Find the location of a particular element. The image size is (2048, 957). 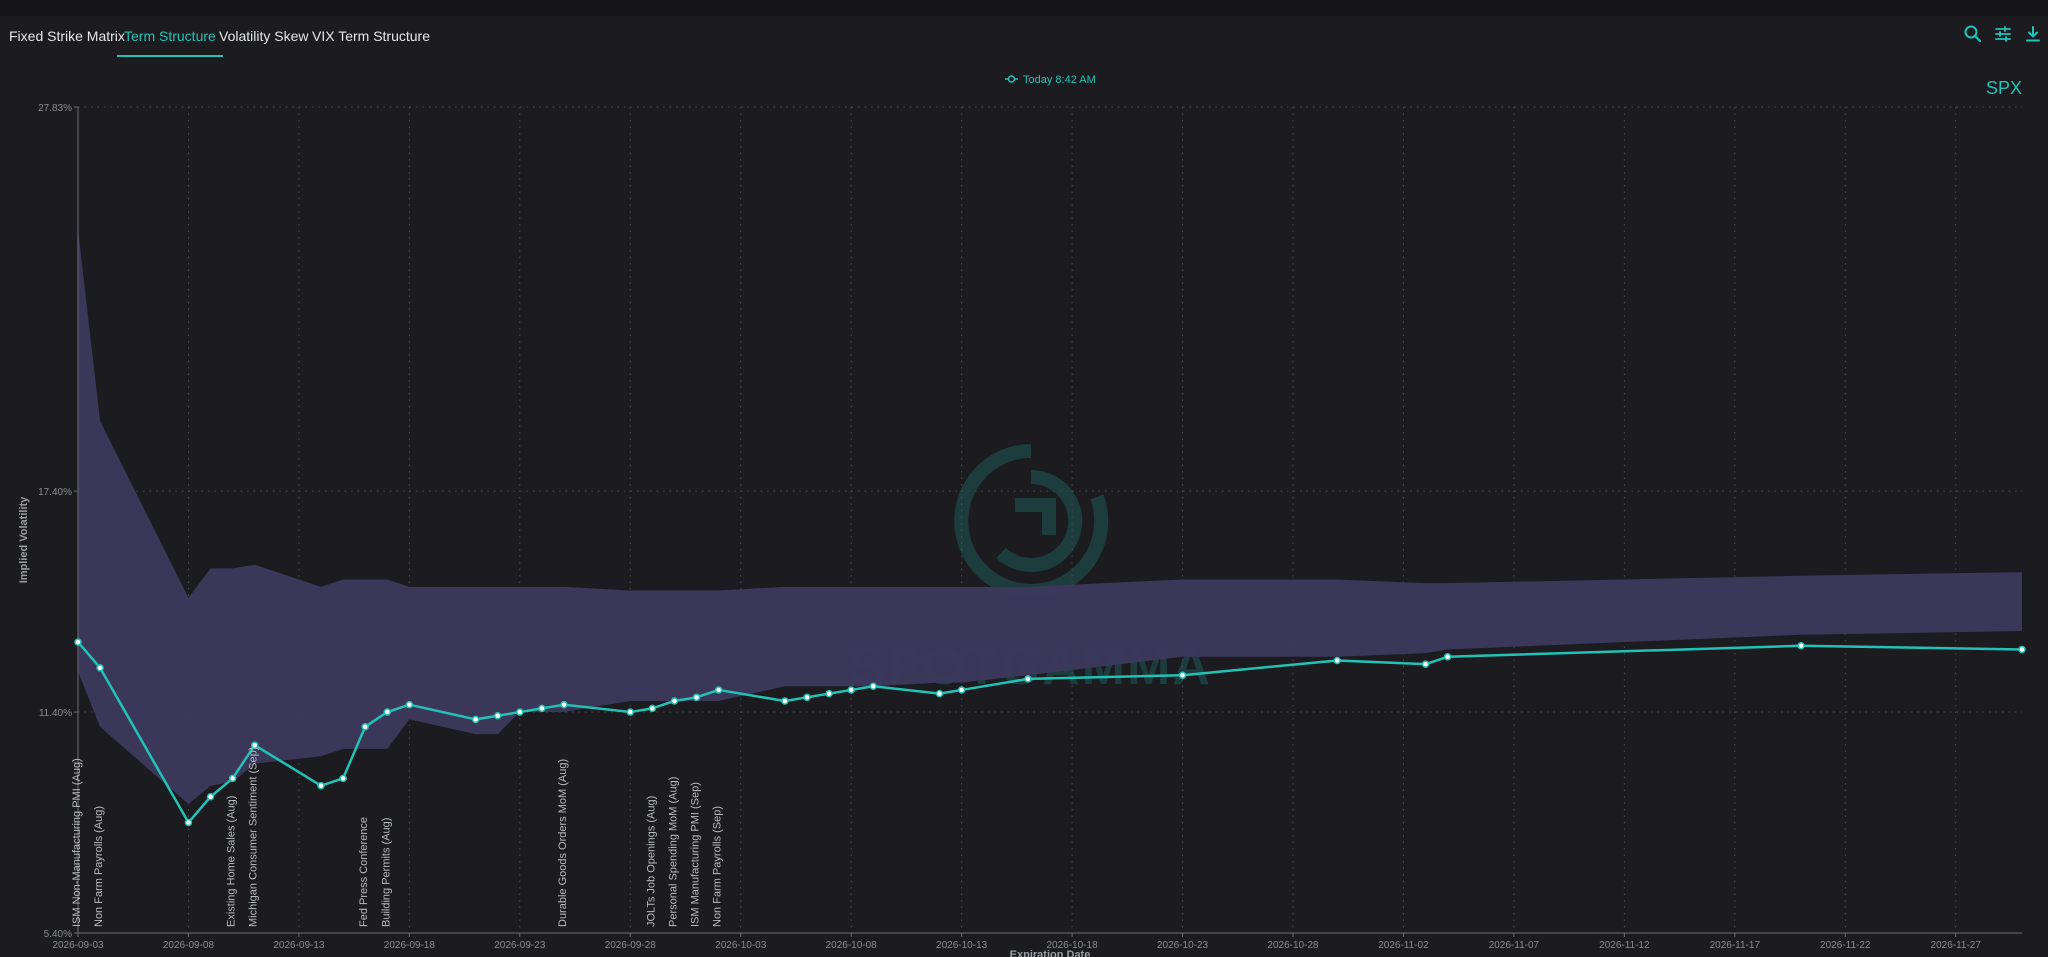

y-tick-label: 5.40% is located at coordinates (58, 934).